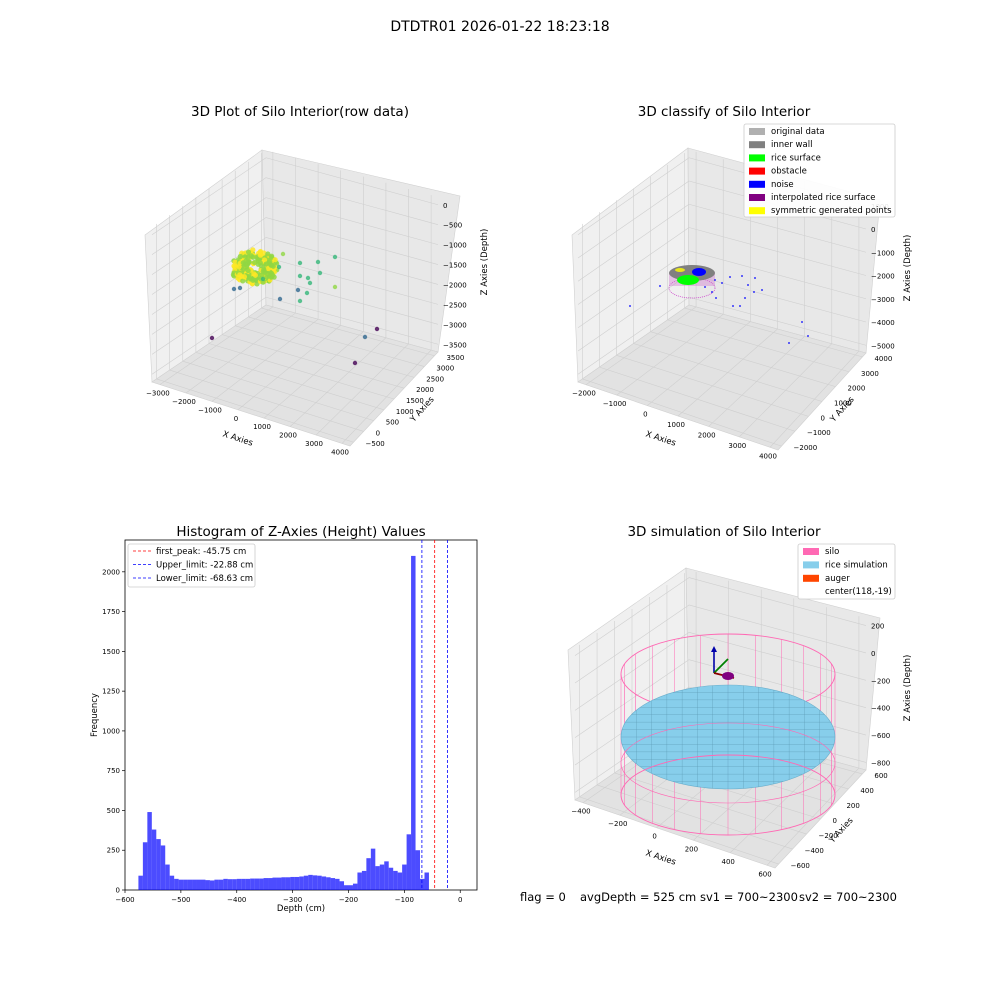 This screenshot has width=1000, height=1000. I want to click on sim-grid-z, so click(632, 644).